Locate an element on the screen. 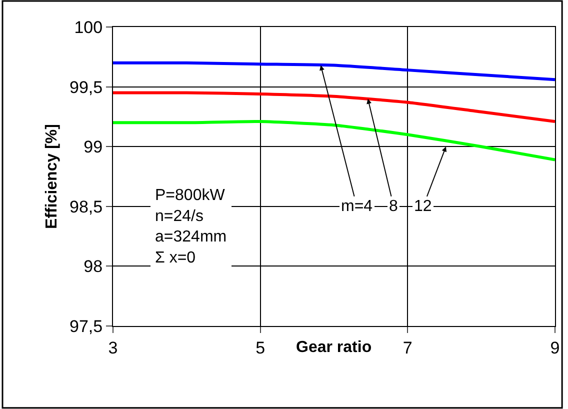  annotation: m=4 is located at coordinates (357, 206).